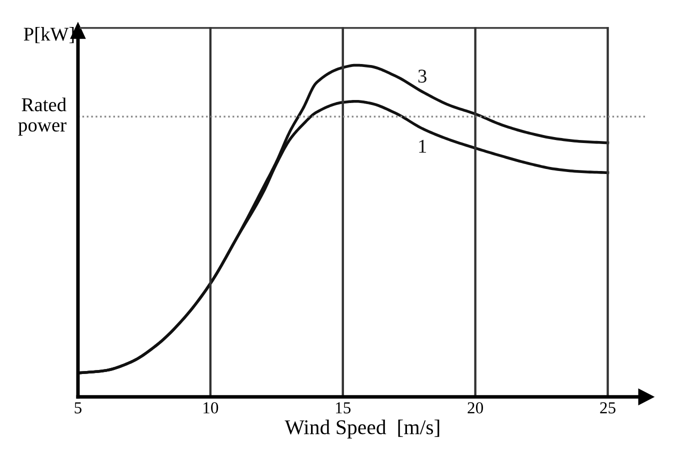 Image resolution: width=678 pixels, height=451 pixels. What do you see at coordinates (343, 408) in the screenshot?
I see `x-tick-label: 15` at bounding box center [343, 408].